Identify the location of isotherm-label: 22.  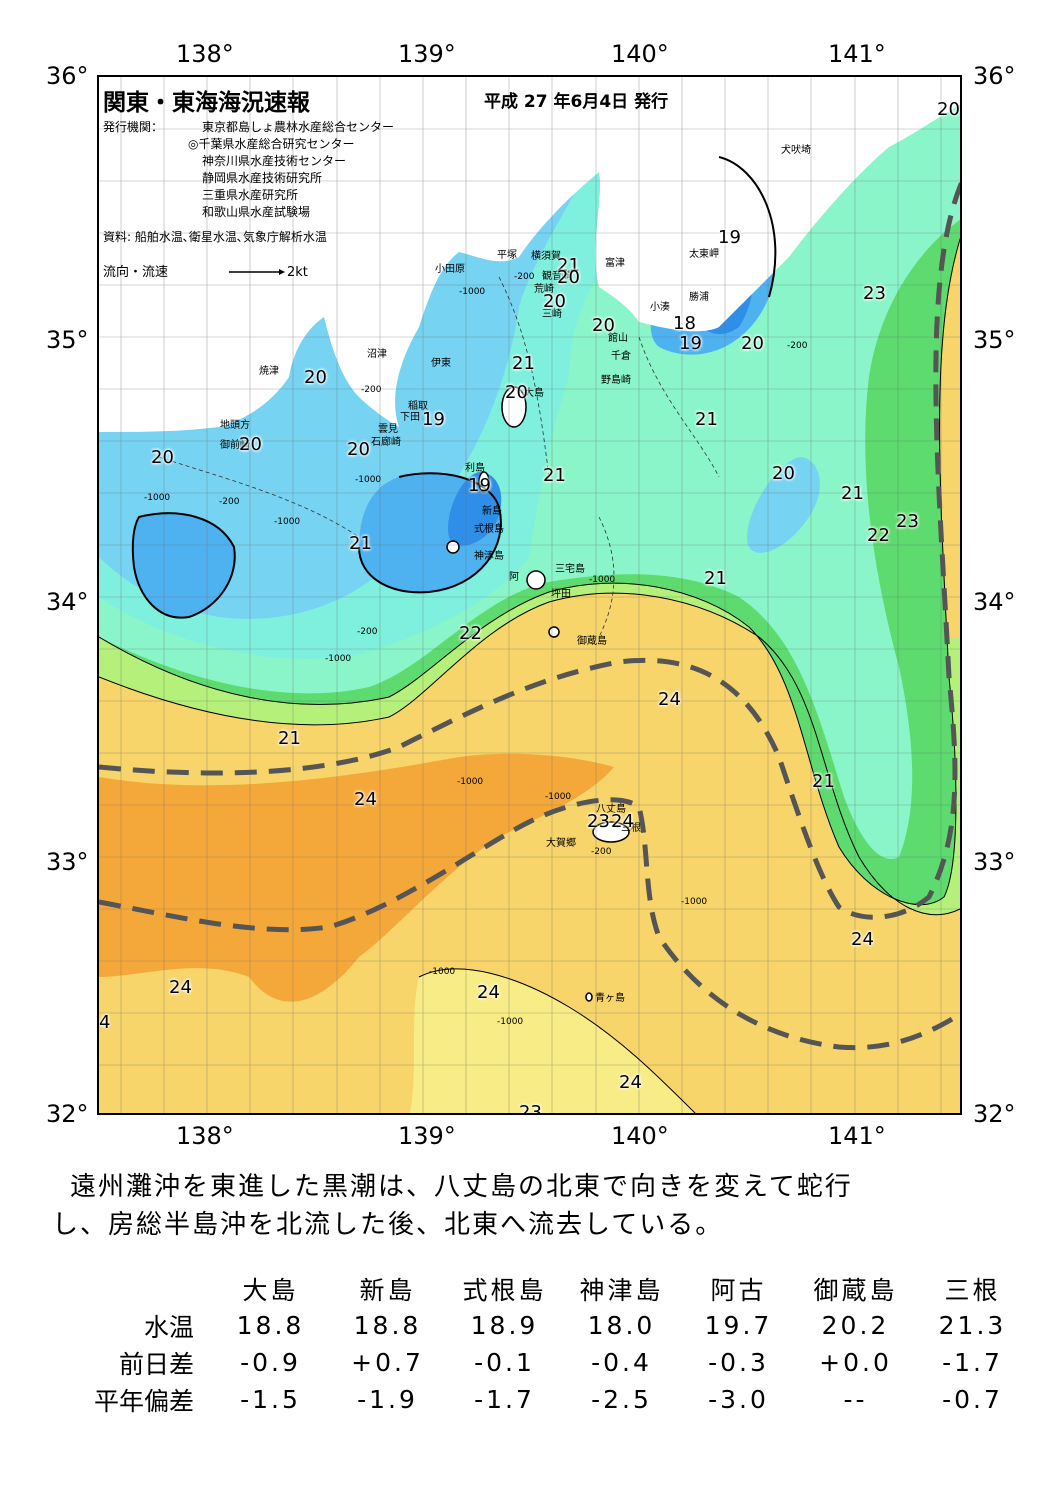
(470, 633).